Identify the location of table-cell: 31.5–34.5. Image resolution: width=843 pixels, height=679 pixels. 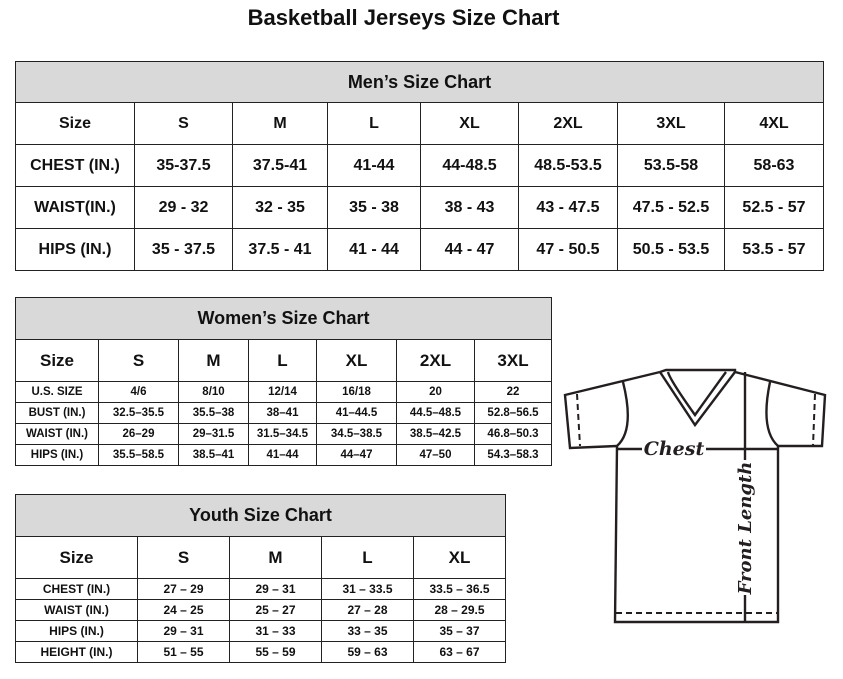
(282, 434).